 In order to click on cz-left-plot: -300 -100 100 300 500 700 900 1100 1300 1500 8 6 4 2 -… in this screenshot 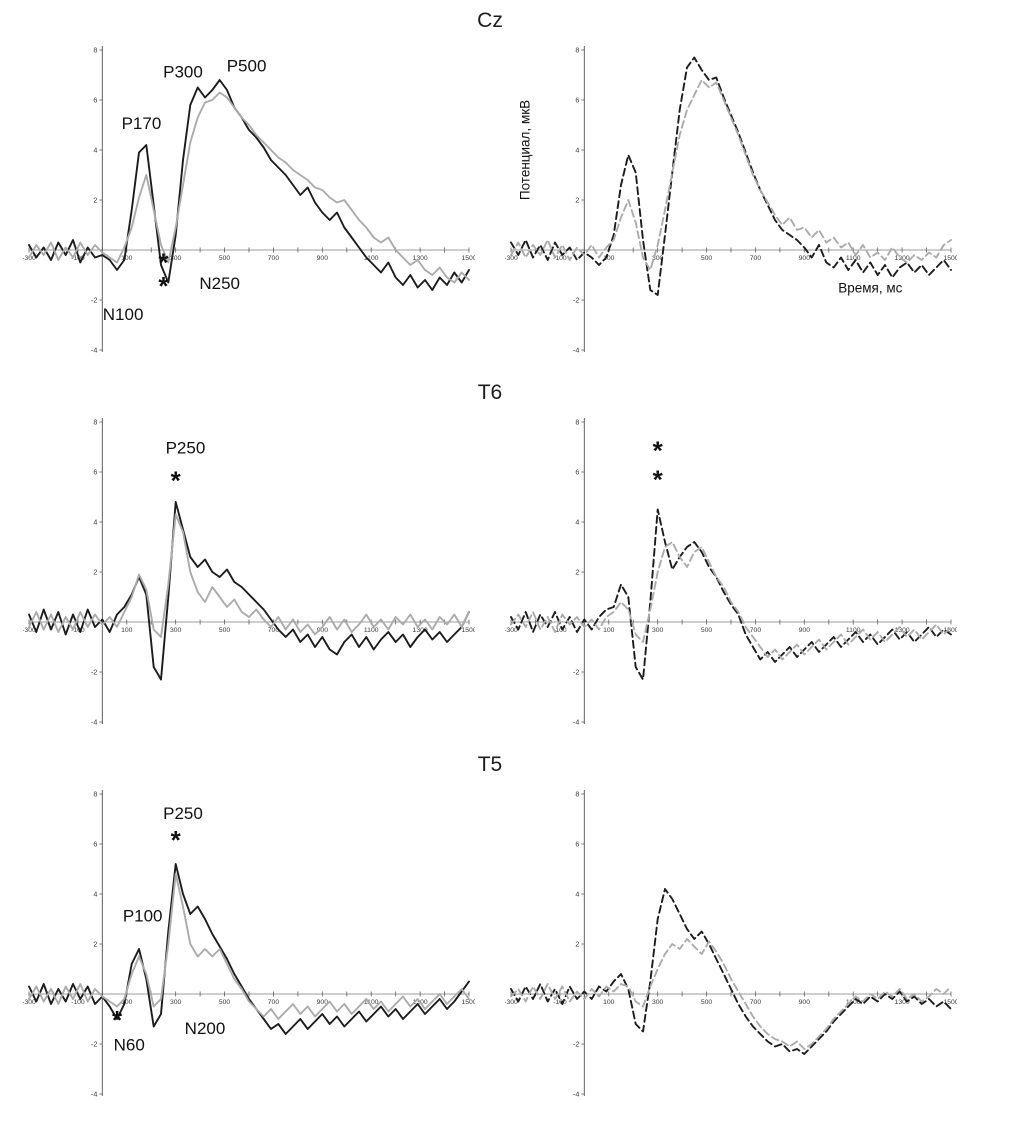, I will do `click(249, 199)`.